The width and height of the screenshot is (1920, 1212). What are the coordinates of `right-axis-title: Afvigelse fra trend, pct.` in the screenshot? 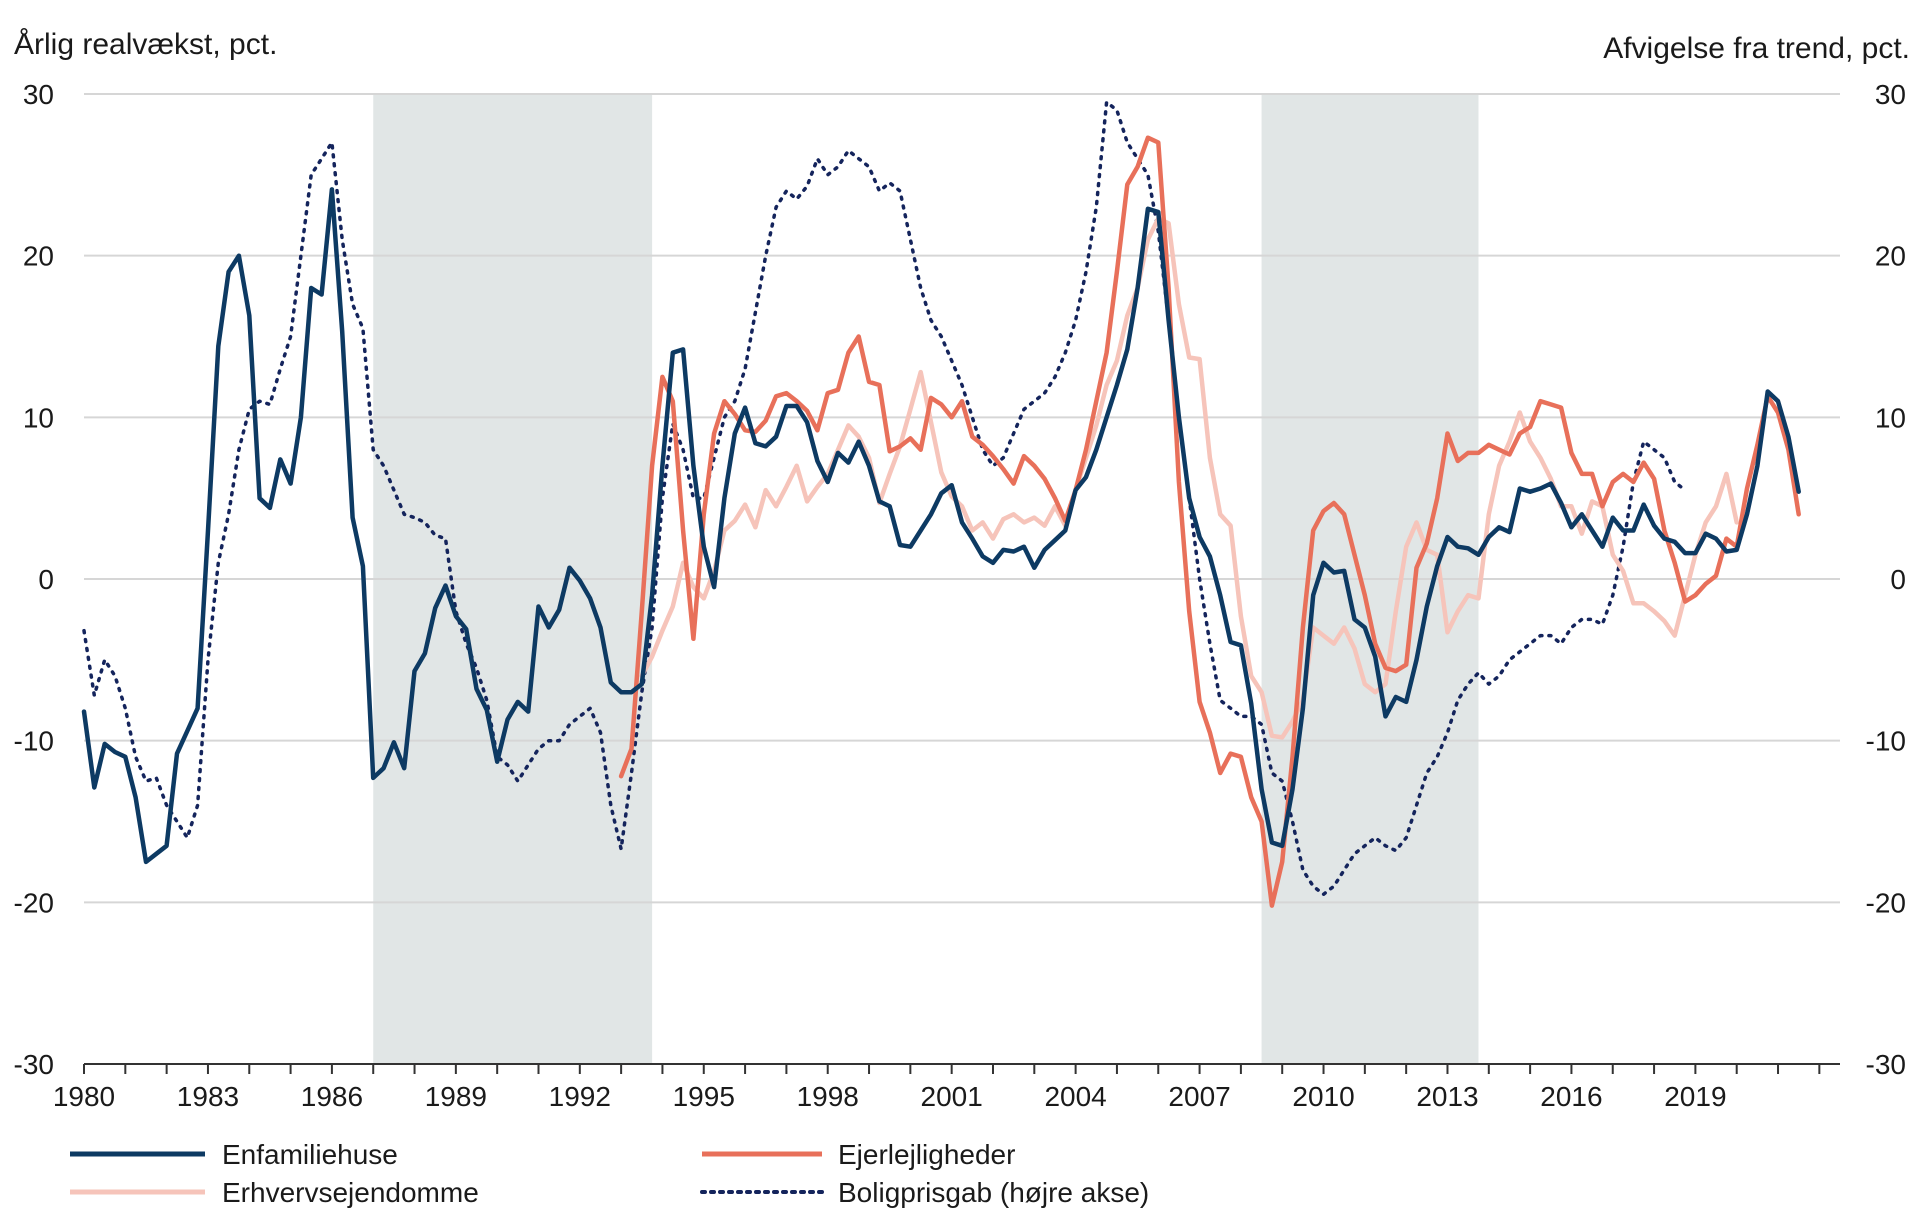 It's located at (1756, 48).